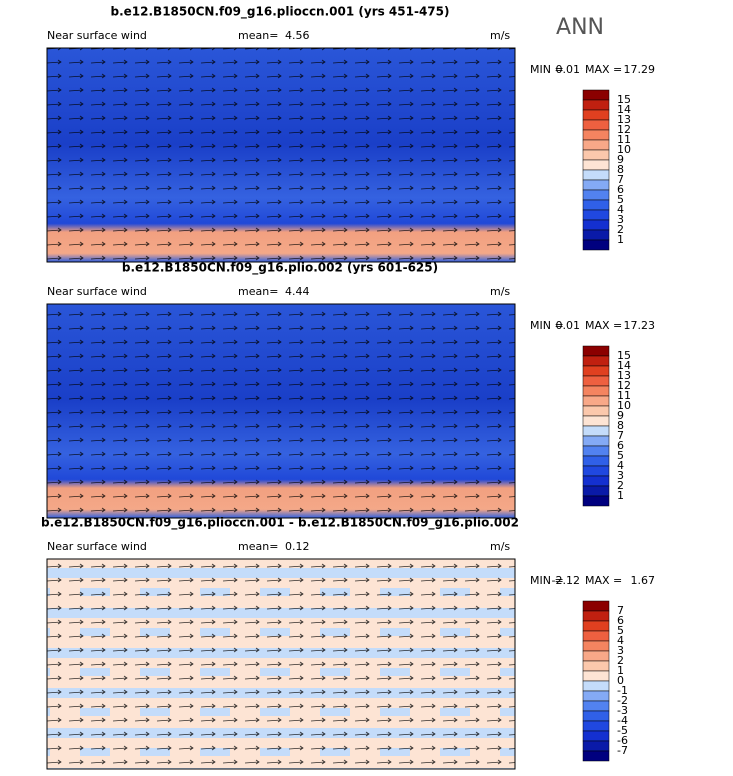 The image size is (733, 776). What do you see at coordinates (622, 720) in the screenshot?
I see `colorbar-label: -4` at bounding box center [622, 720].